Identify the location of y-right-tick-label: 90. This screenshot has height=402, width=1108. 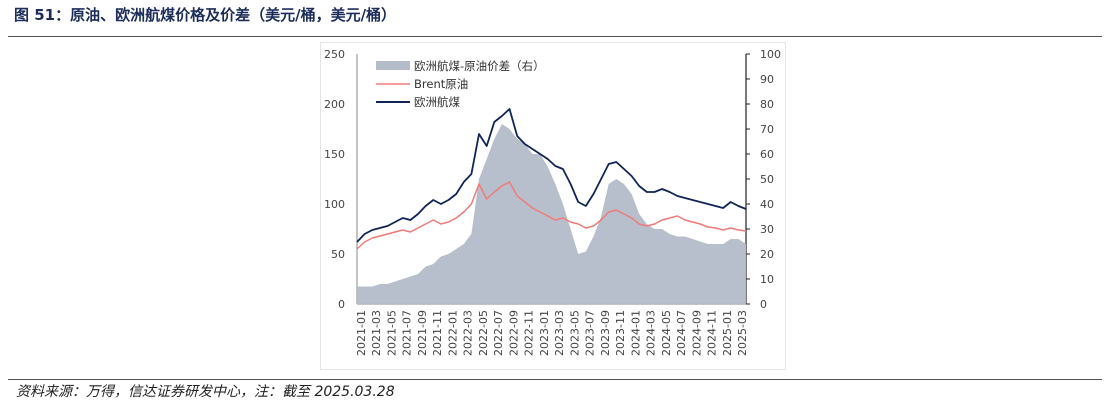
(767, 79).